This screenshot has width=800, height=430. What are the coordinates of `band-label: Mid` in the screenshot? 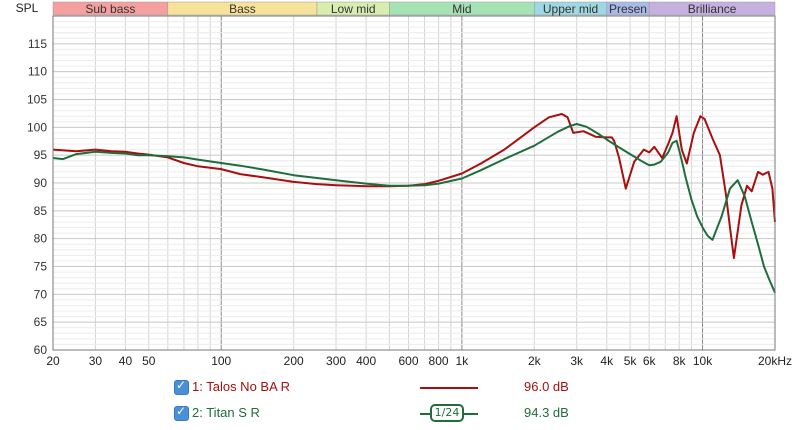 It's located at (461, 9).